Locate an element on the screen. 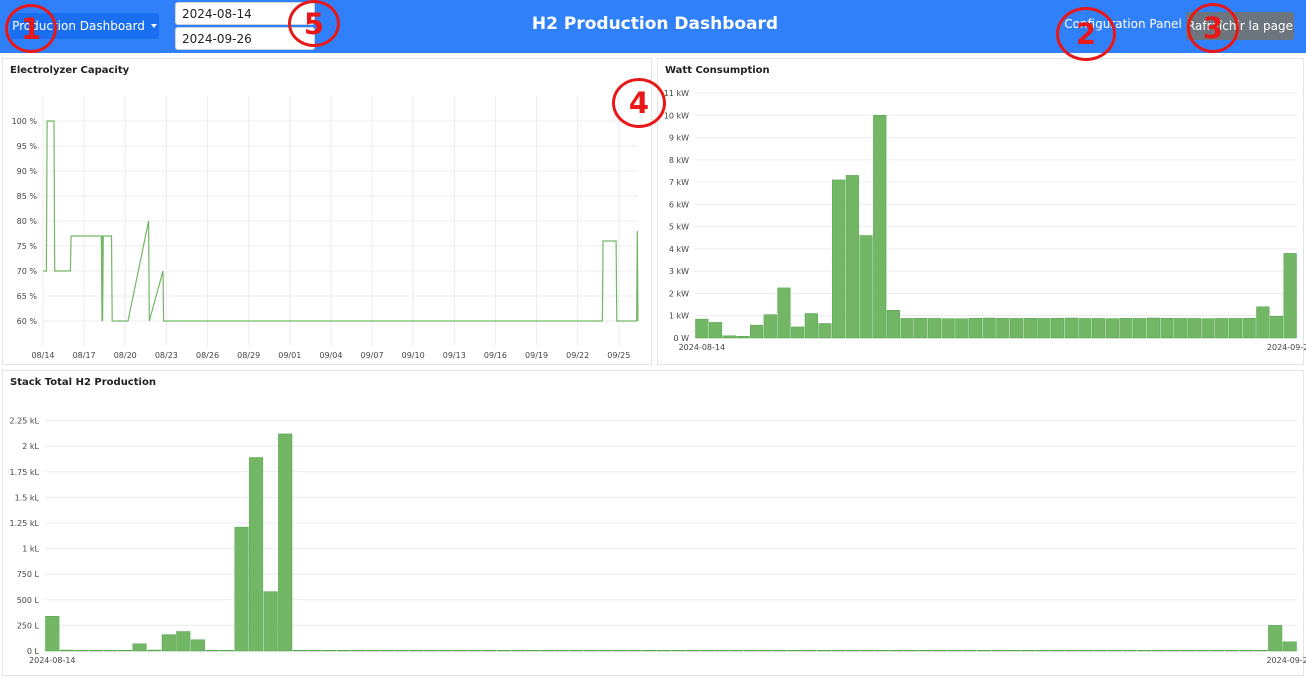  annotation-marker-5: 5 is located at coordinates (314, 23).